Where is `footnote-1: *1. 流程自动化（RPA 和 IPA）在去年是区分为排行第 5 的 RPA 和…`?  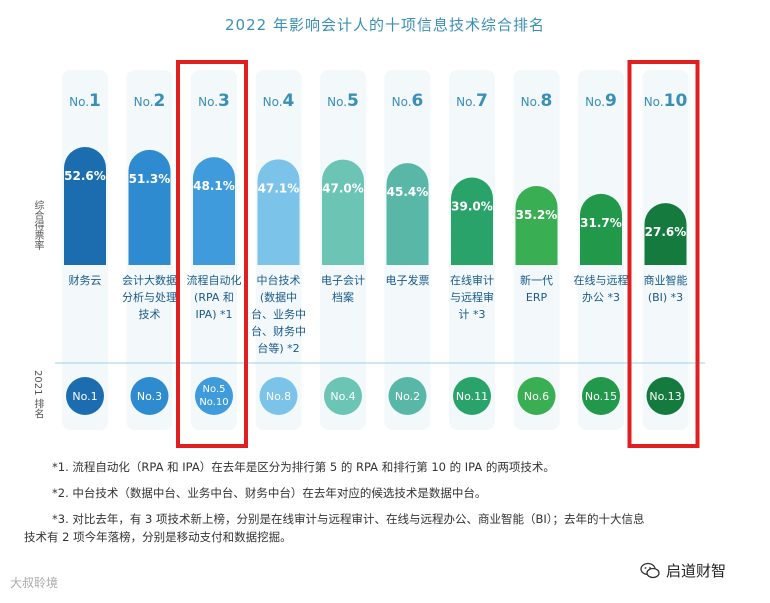 footnote-1: *1. 流程自动化（RPA 和 IPA）在去年是区分为排行第 5 的 RPA 和… is located at coordinates (303, 467).